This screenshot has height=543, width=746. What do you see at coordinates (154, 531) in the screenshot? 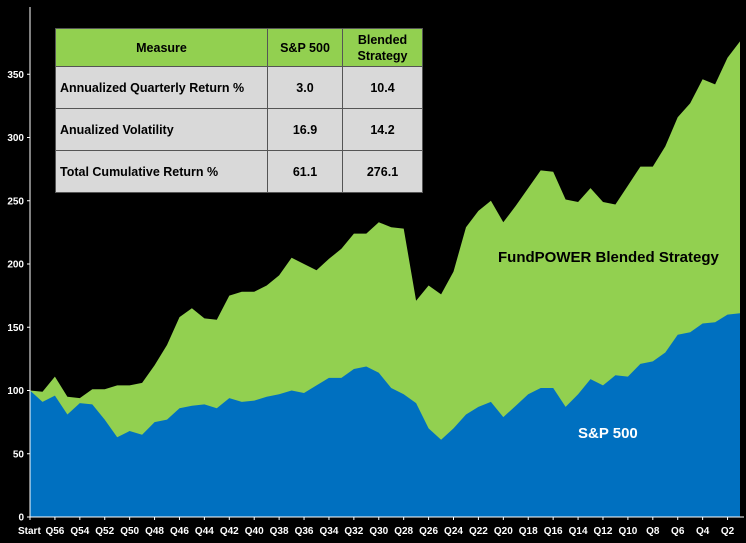
I see `x-tick-label: Q48` at bounding box center [154, 531].